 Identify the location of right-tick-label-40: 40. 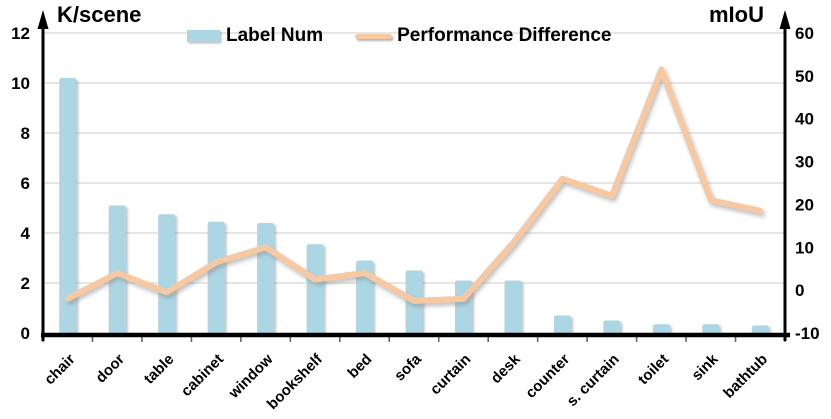
(804, 119).